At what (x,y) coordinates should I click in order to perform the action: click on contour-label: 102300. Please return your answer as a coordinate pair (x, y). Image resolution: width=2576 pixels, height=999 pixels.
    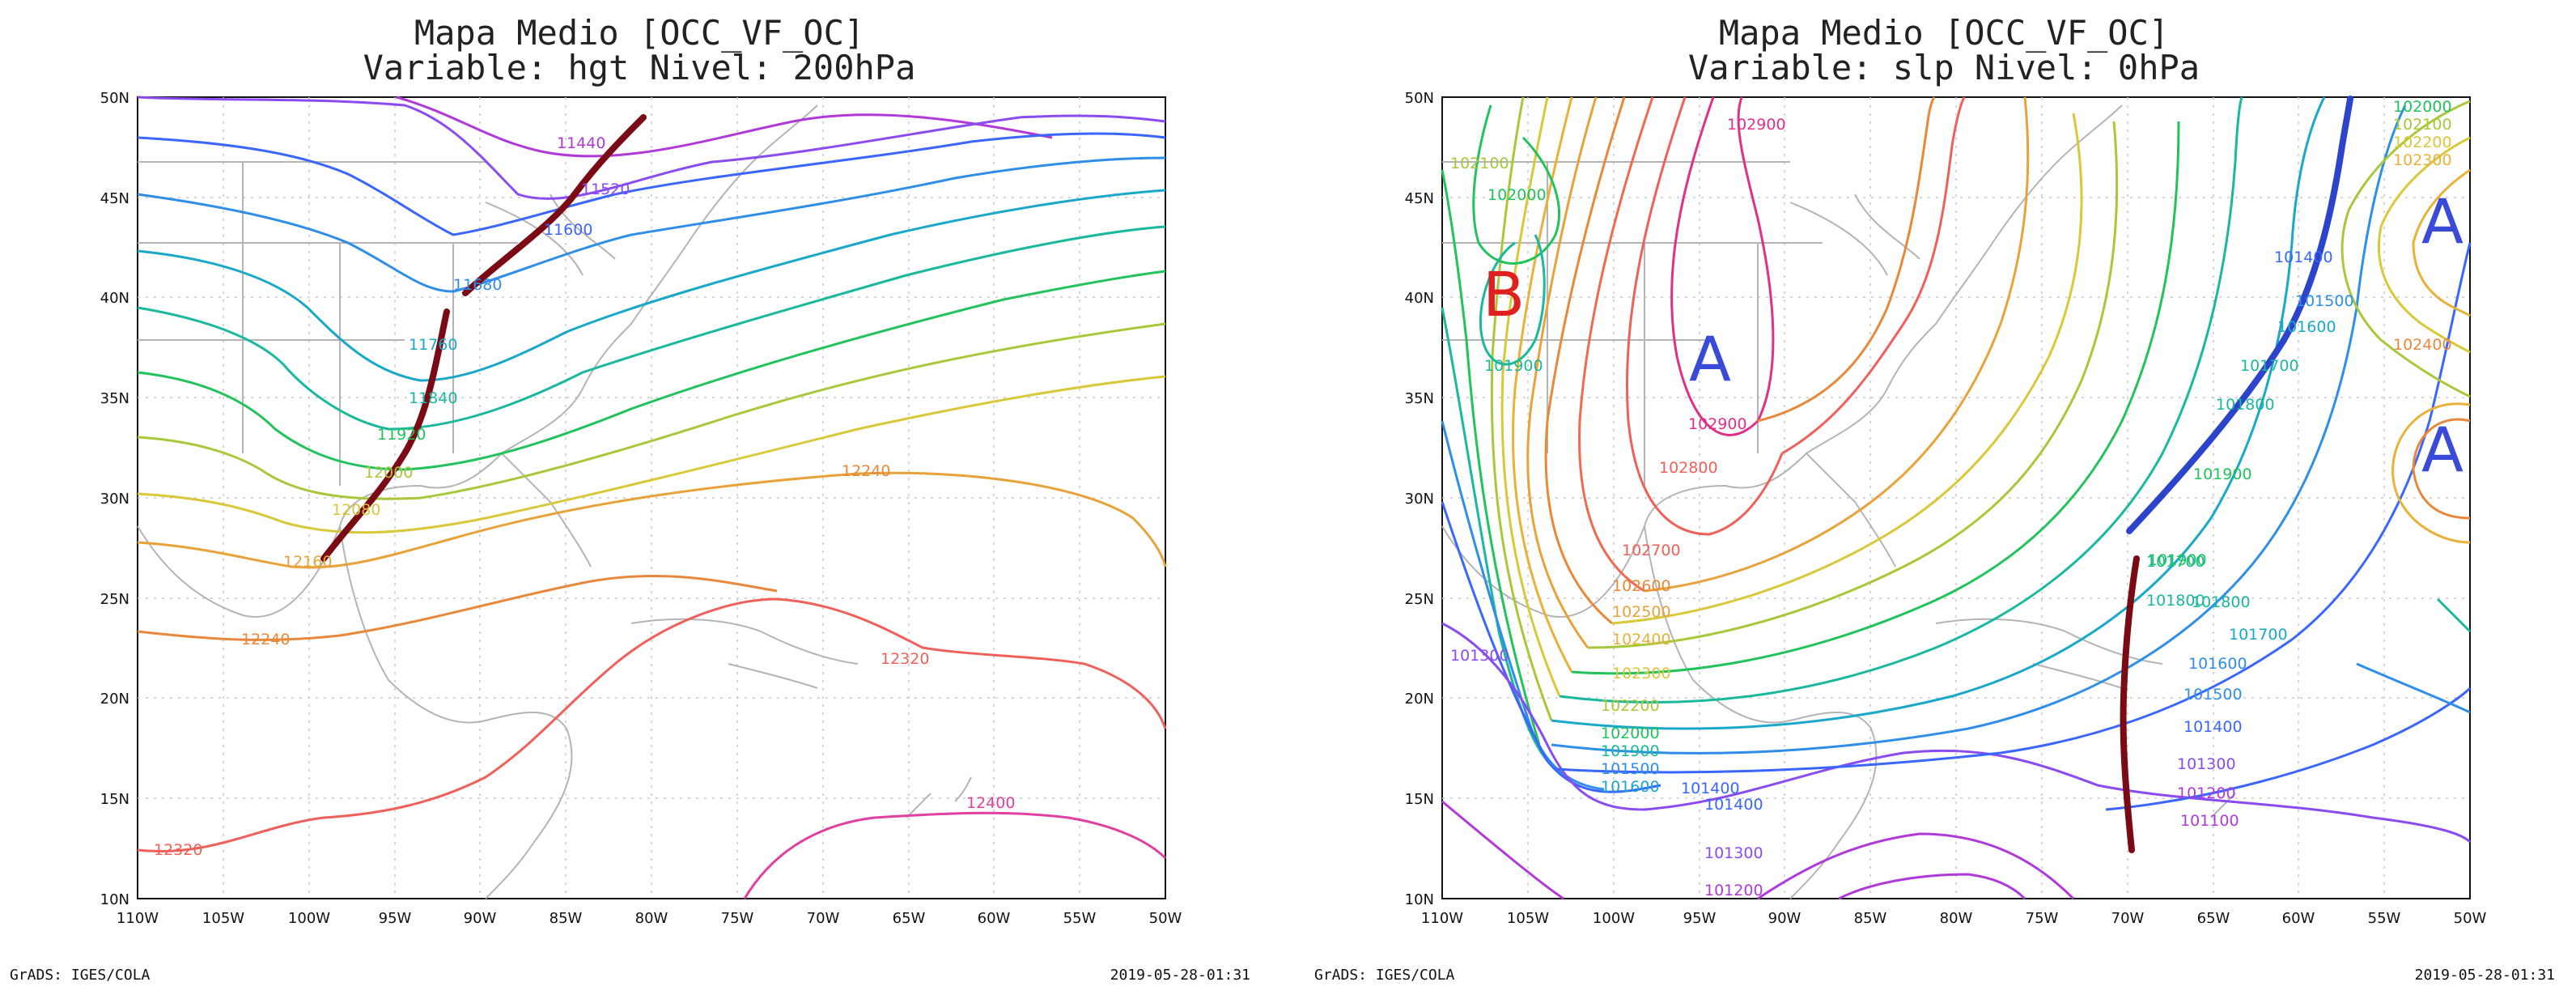
    Looking at the image, I should click on (2422, 160).